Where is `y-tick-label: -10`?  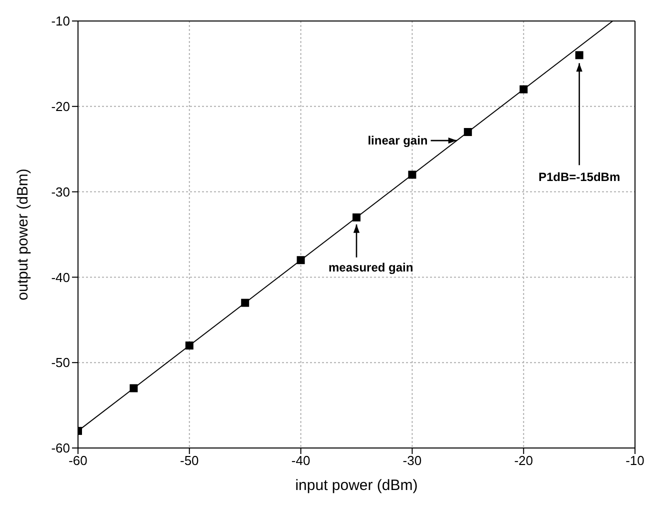 y-tick-label: -10 is located at coordinates (60, 21).